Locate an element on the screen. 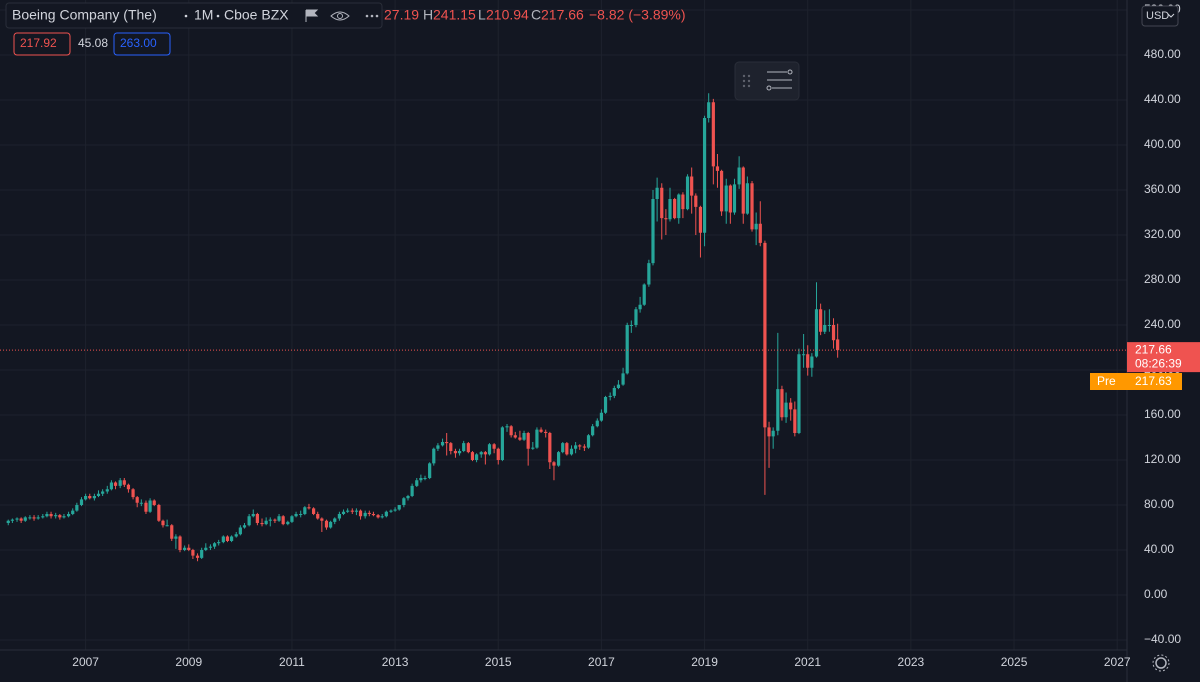  currency: USD is located at coordinates (1157, 16).